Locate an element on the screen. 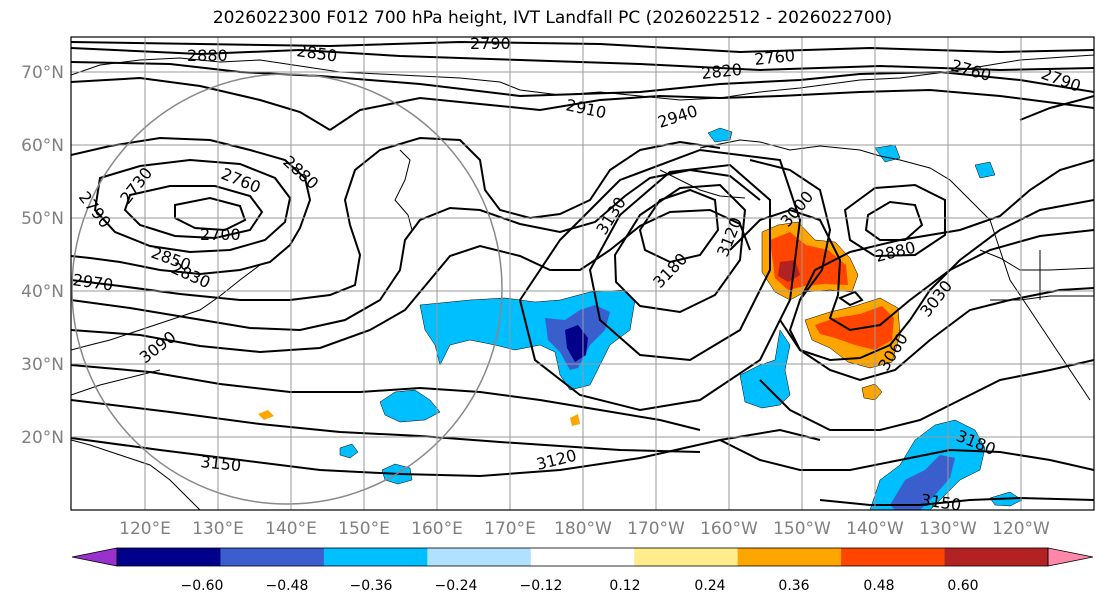  contour-label: 2790 is located at coordinates (490, 43).